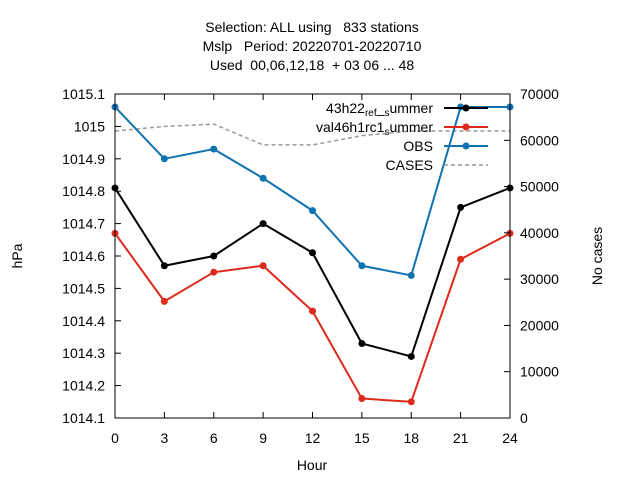  Describe the element at coordinates (83, 386) in the screenshot. I see `y-tick-label: 1014.2` at that location.